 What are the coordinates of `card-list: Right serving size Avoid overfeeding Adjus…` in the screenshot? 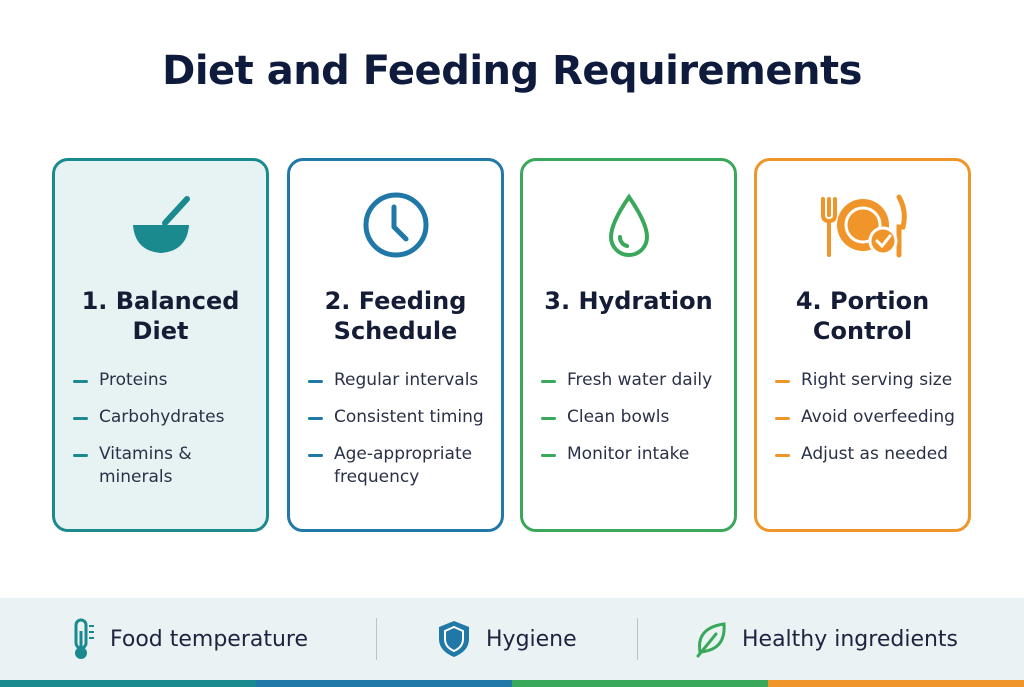 It's located at (866, 424).